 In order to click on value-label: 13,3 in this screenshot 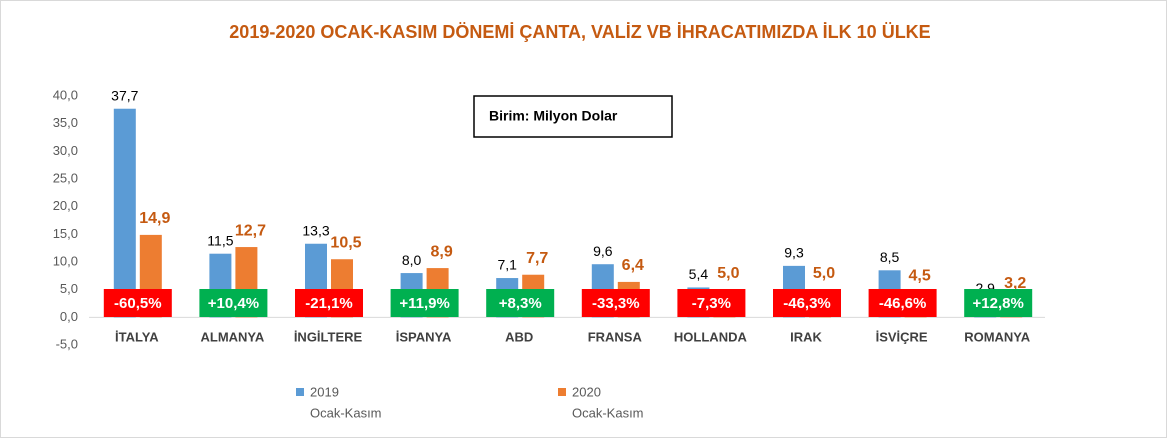, I will do `click(315, 230)`.